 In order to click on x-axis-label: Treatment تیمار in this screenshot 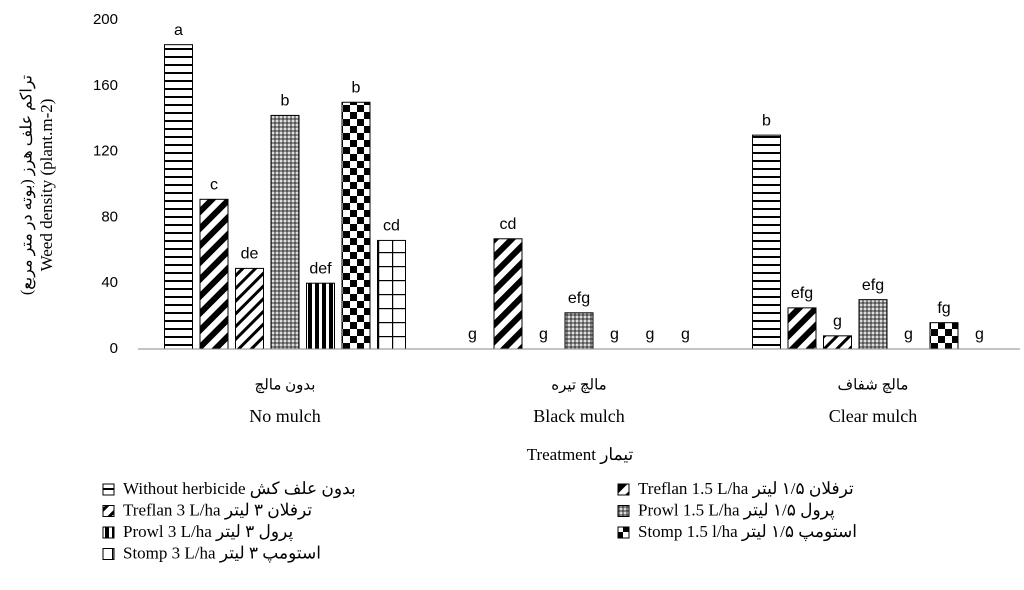, I will do `click(580, 455)`.